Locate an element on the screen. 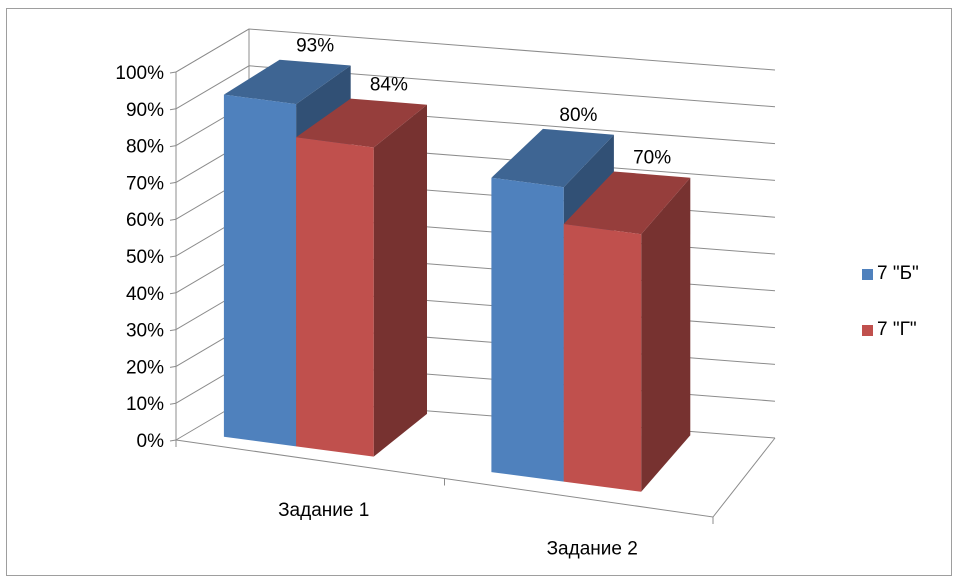  y-tick-label: 90% is located at coordinates (145, 110).